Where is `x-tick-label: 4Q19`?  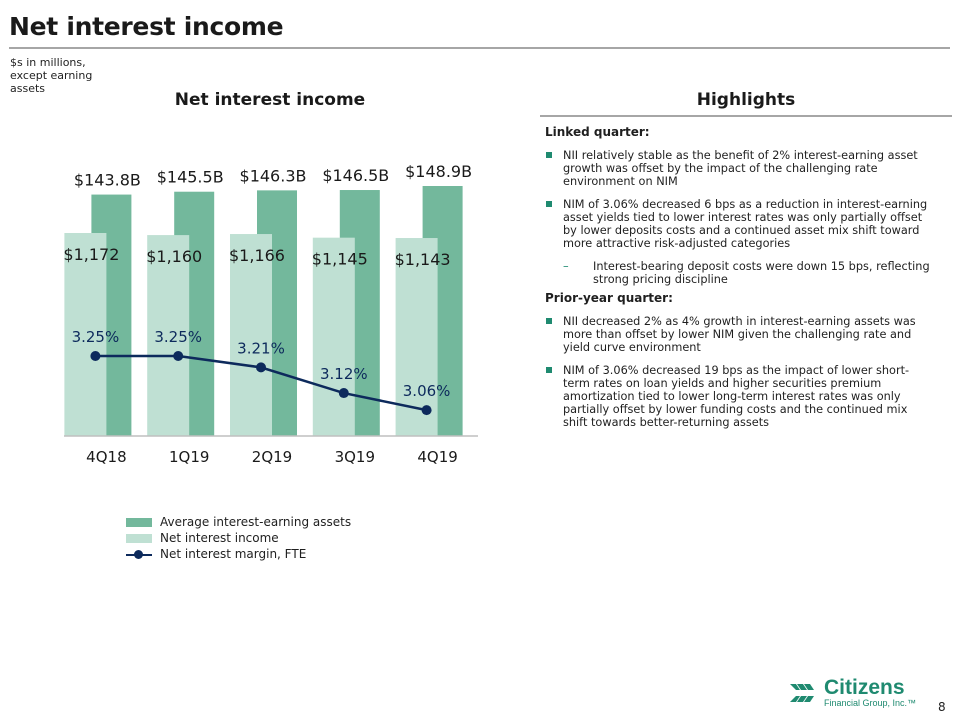
x-tick-label: 4Q19 is located at coordinates (437, 457).